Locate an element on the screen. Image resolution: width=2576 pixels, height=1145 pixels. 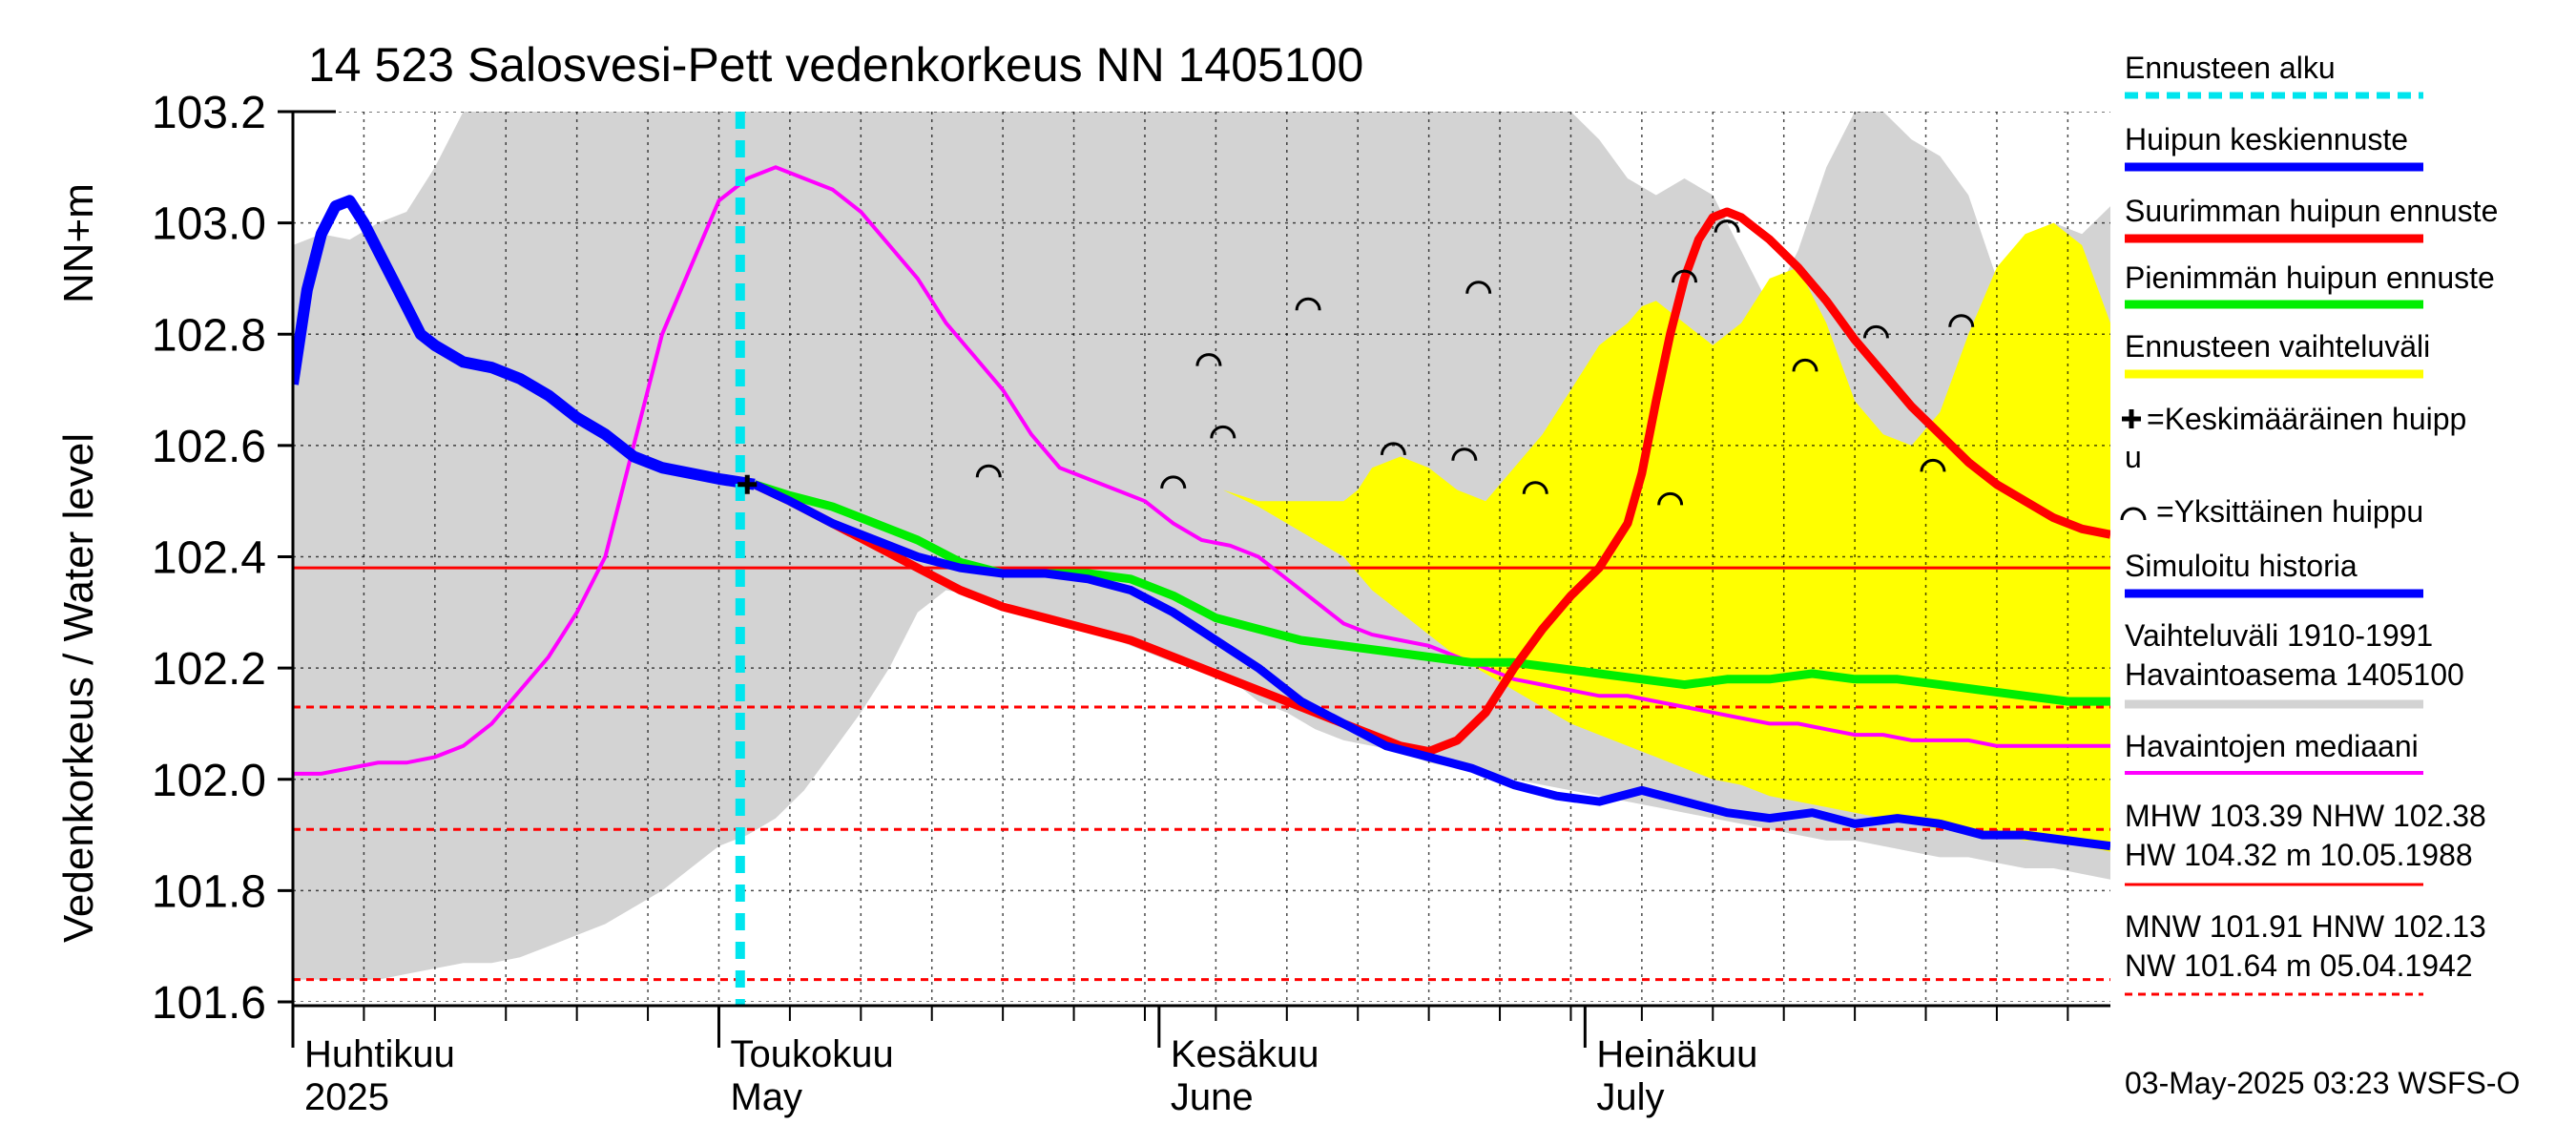
legend-historical-range-label: Vaihteluväli 1910-1991 is located at coordinates (2279, 635).